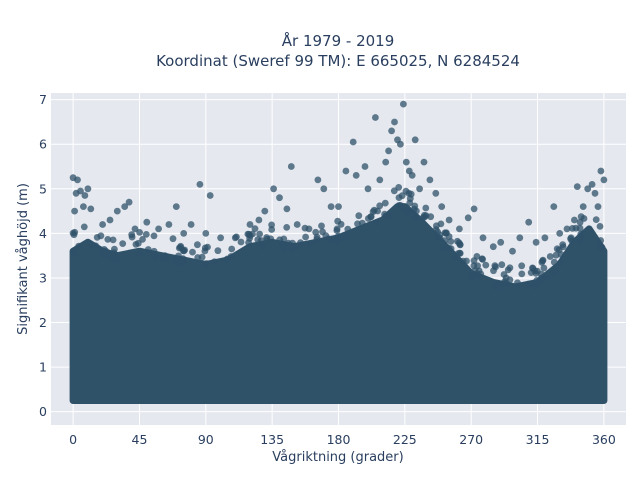 This screenshot has height=480, width=640. What do you see at coordinates (43, 367) in the screenshot?
I see `y-tick-label: 1` at bounding box center [43, 367].